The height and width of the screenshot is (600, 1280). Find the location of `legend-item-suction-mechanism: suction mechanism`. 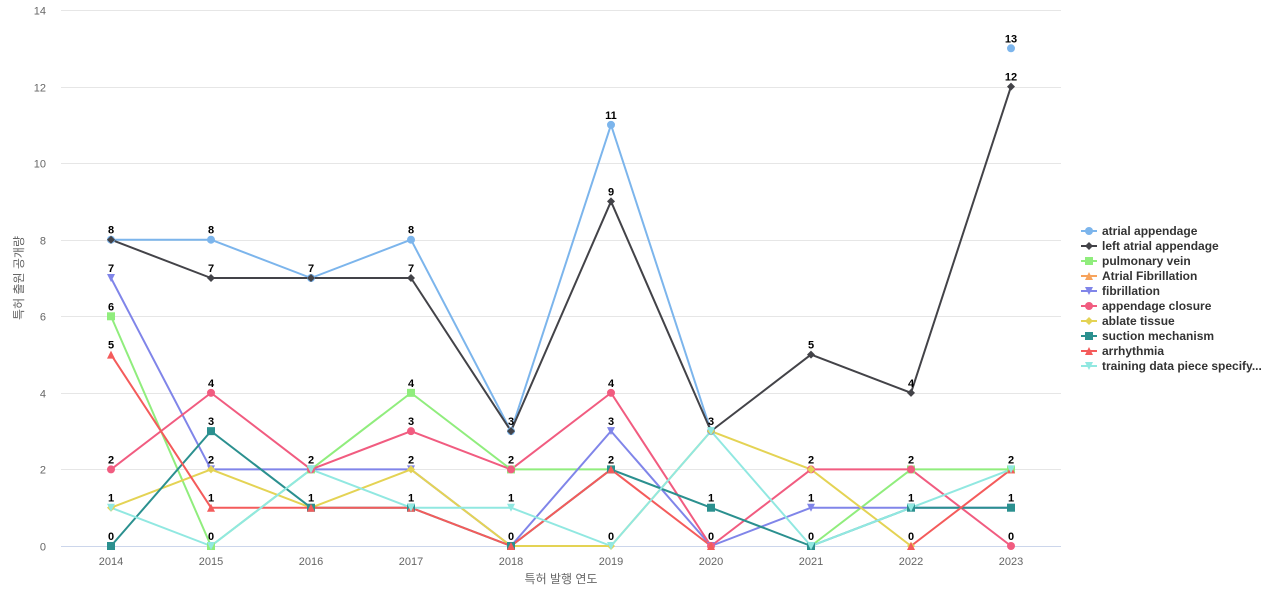

legend-item-suction-mechanism: suction mechanism is located at coordinates (1147, 336).